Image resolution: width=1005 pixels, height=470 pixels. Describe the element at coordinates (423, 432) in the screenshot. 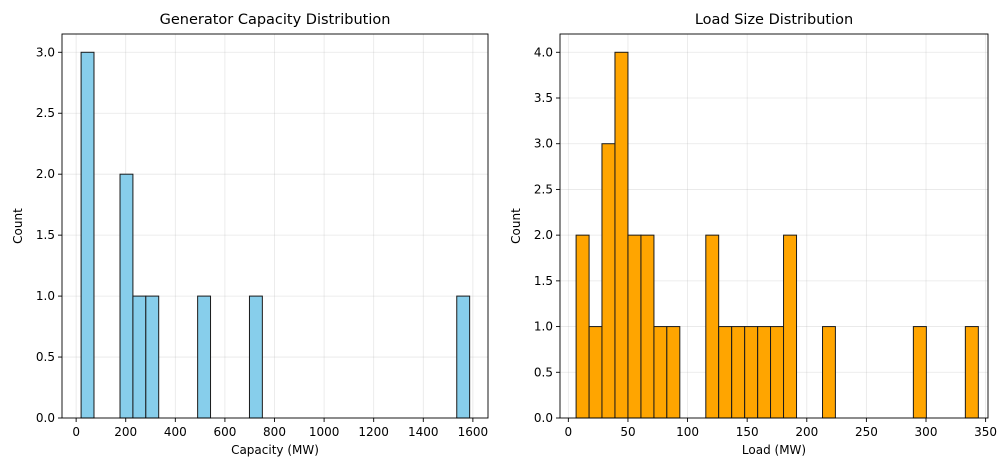

I see `x-tick-label: 1400` at that location.